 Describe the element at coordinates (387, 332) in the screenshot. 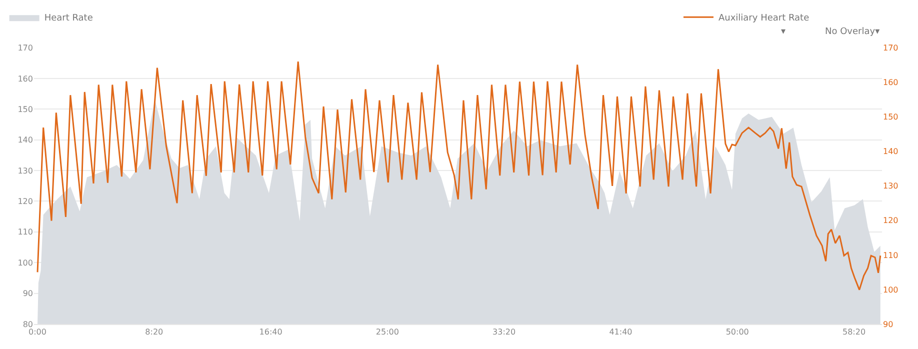

I see `x-tick-label: 25:00` at that location.